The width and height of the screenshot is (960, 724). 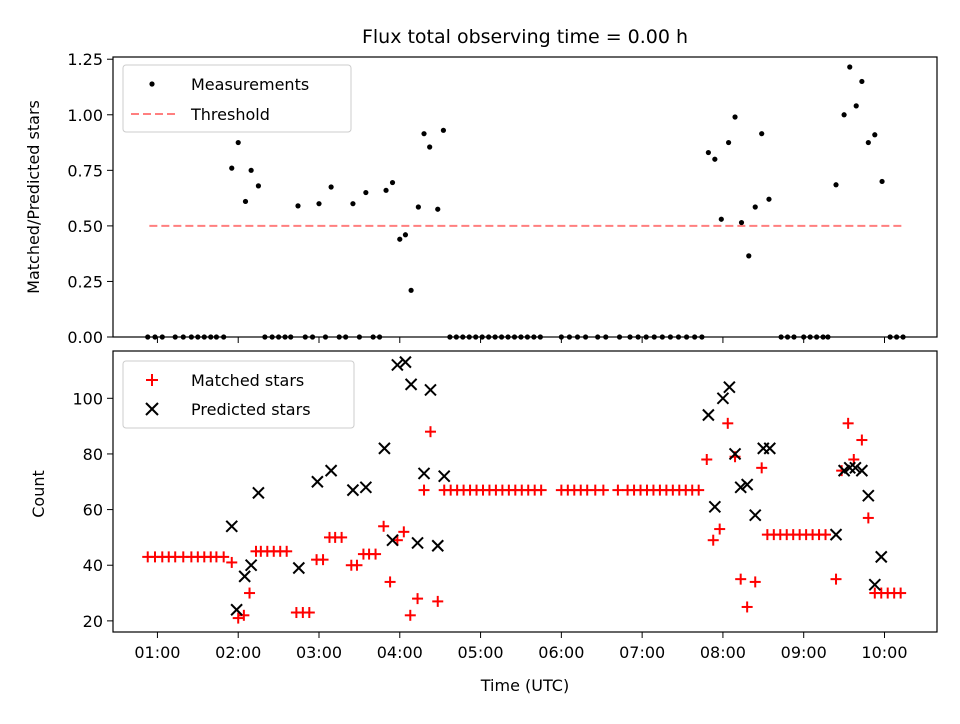 What do you see at coordinates (524, 685) in the screenshot?
I see `x-axis-label: Time (UTC)` at bounding box center [524, 685].